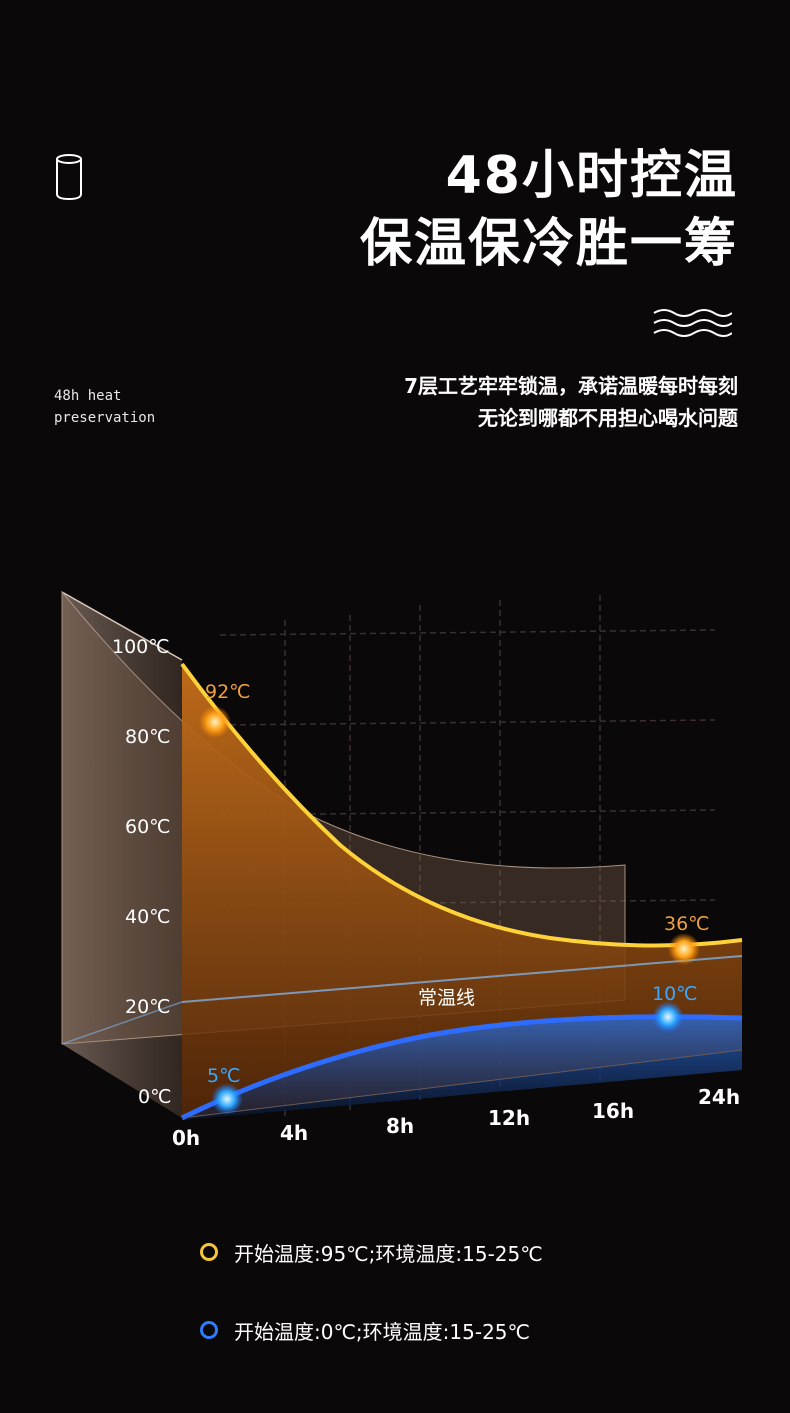  I want to click on y-tick-20: 20℃, so click(148, 1007).